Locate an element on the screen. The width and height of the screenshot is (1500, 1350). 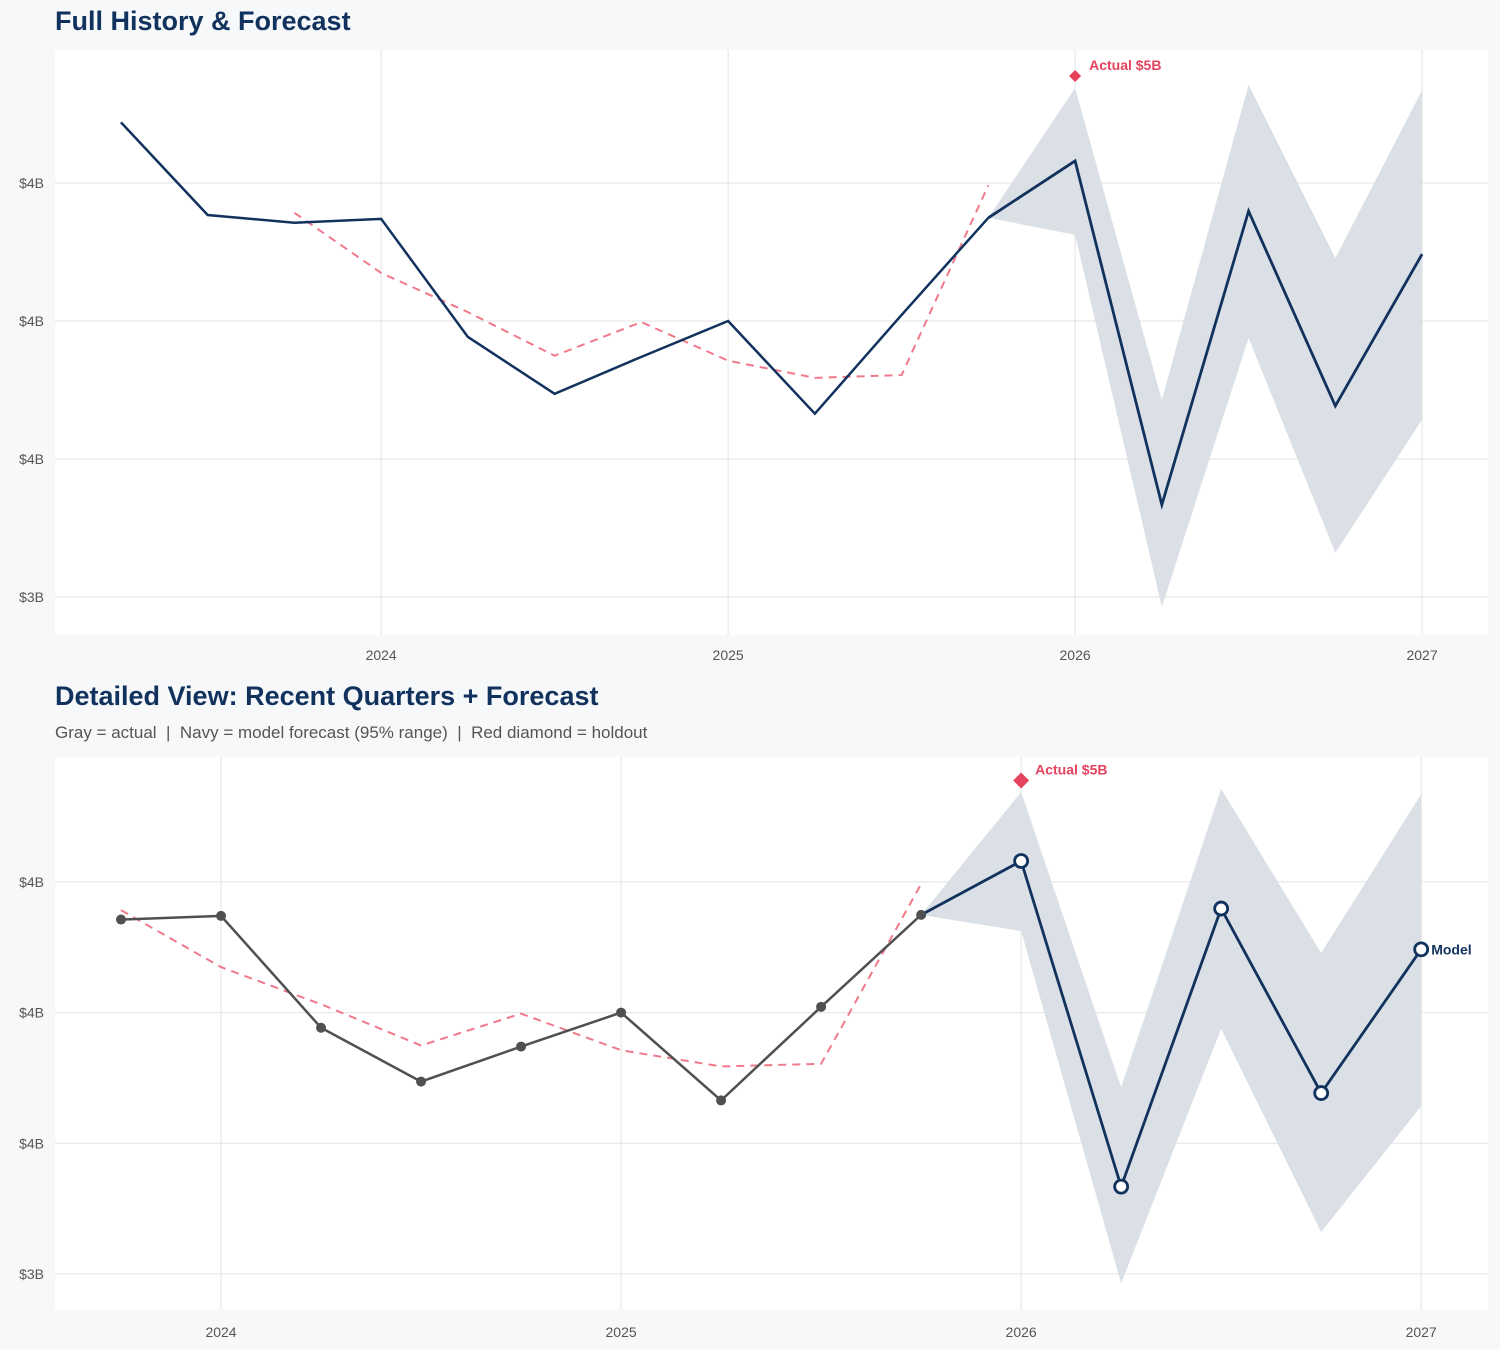
chart-title-full-history: Full History & Forecast is located at coordinates (203, 21).